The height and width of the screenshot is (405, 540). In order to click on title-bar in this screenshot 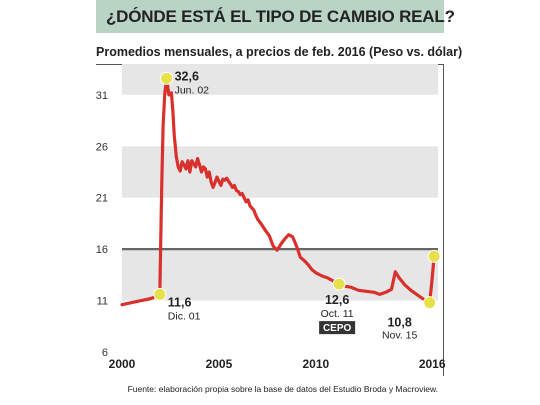, I will do `click(270, 16)`.